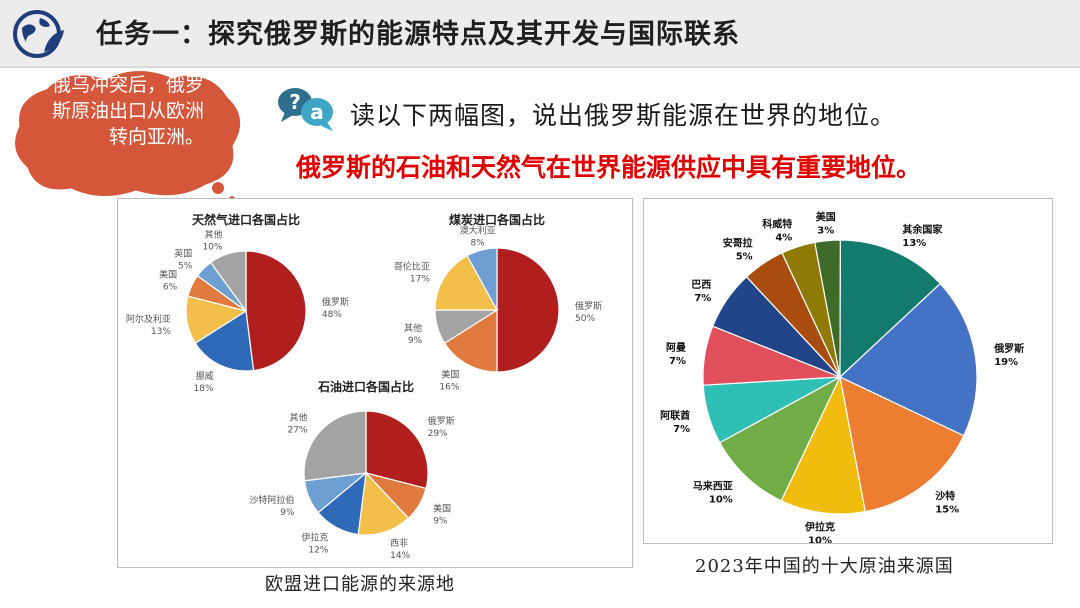 The width and height of the screenshot is (1080, 608). I want to click on page-title: 任务一：探究俄罗斯的能源特点及其开发与国际联系, so click(418, 34).